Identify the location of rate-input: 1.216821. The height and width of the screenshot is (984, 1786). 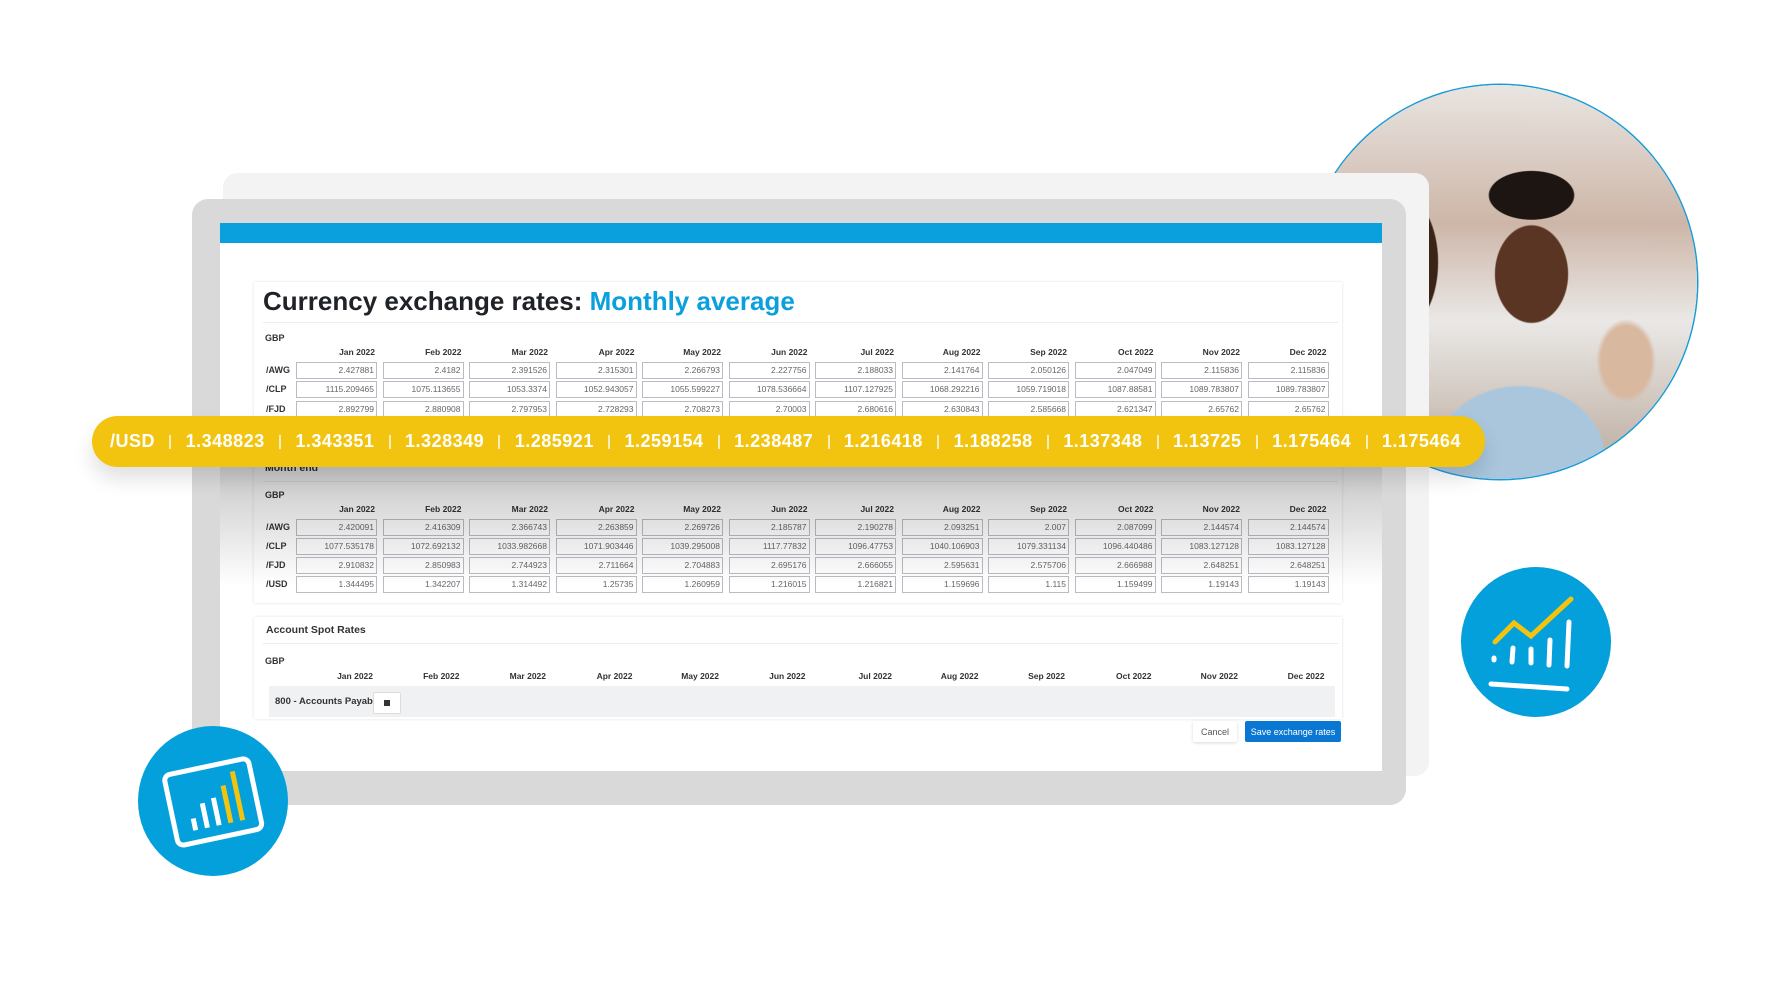
(855, 584).